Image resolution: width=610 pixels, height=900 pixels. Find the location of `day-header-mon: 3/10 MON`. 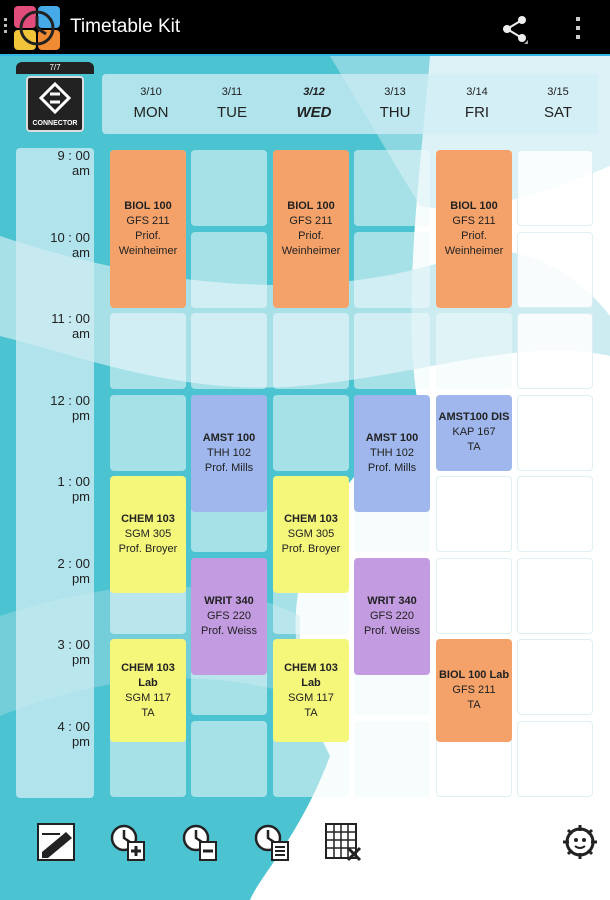

day-header-mon: 3/10 MON is located at coordinates (151, 104).